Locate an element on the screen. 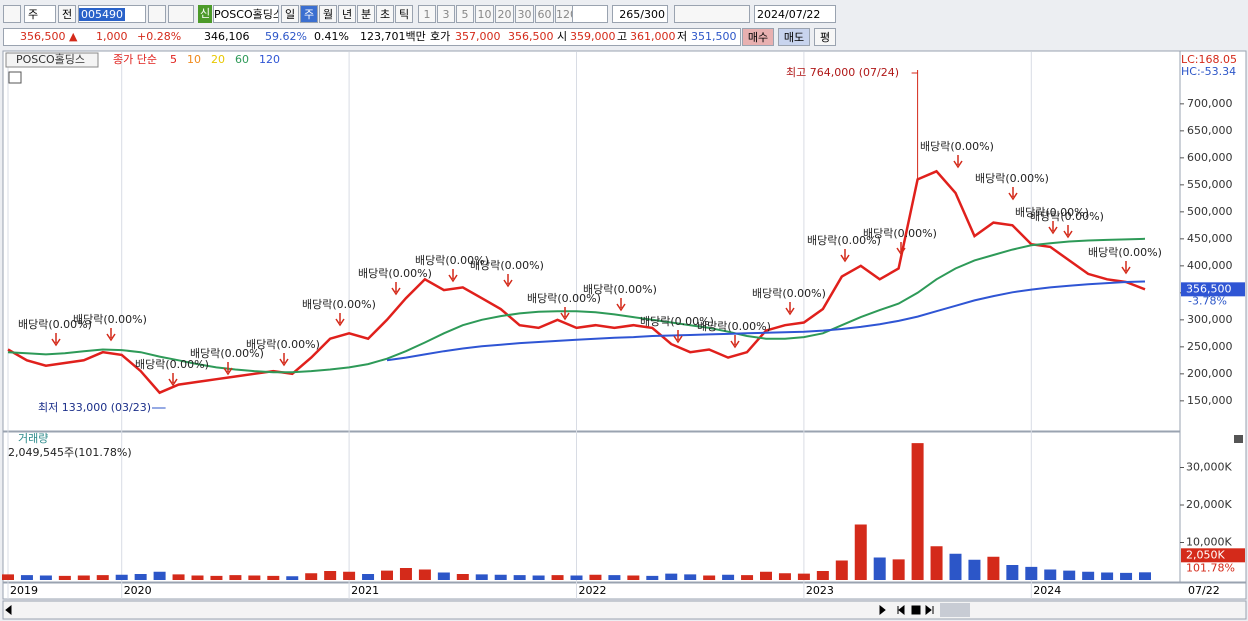  low: 351,500 is located at coordinates (714, 36).